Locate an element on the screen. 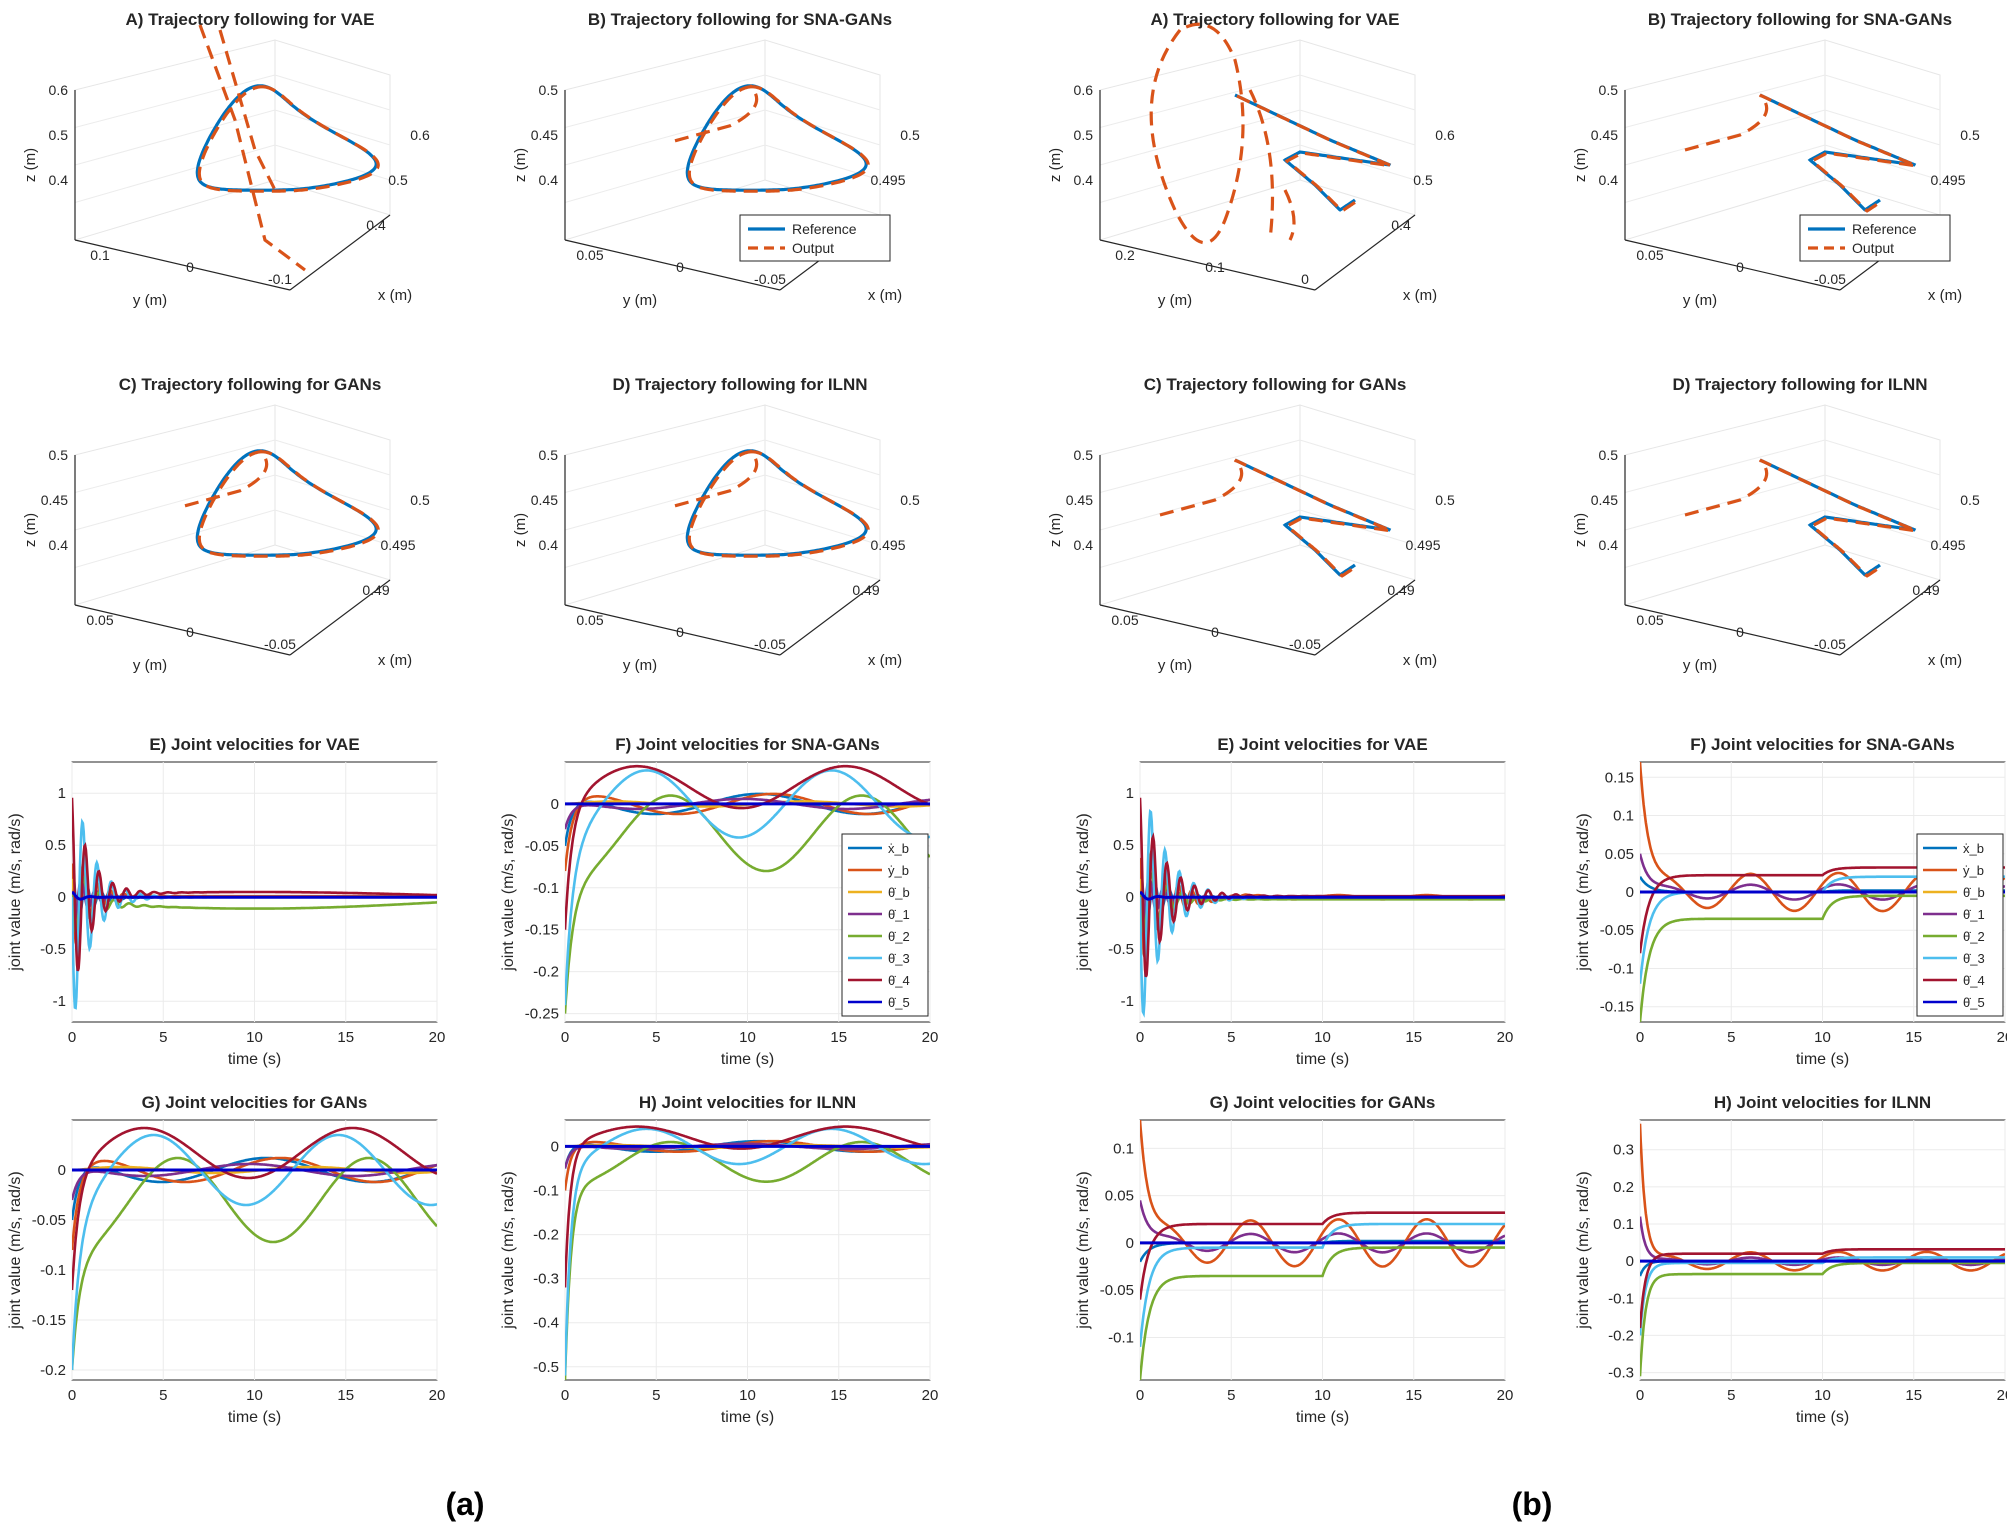  y-tick-label: -0.15 is located at coordinates (49, 1320).